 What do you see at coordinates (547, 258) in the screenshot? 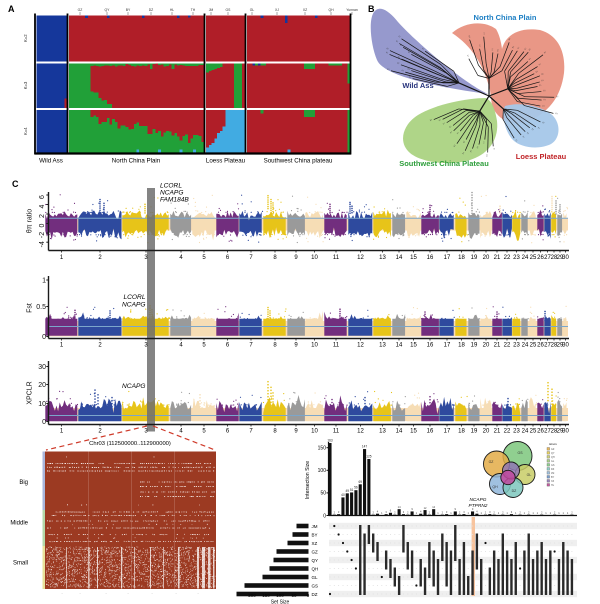
I see `svg-text: 27` at bounding box center [547, 258].